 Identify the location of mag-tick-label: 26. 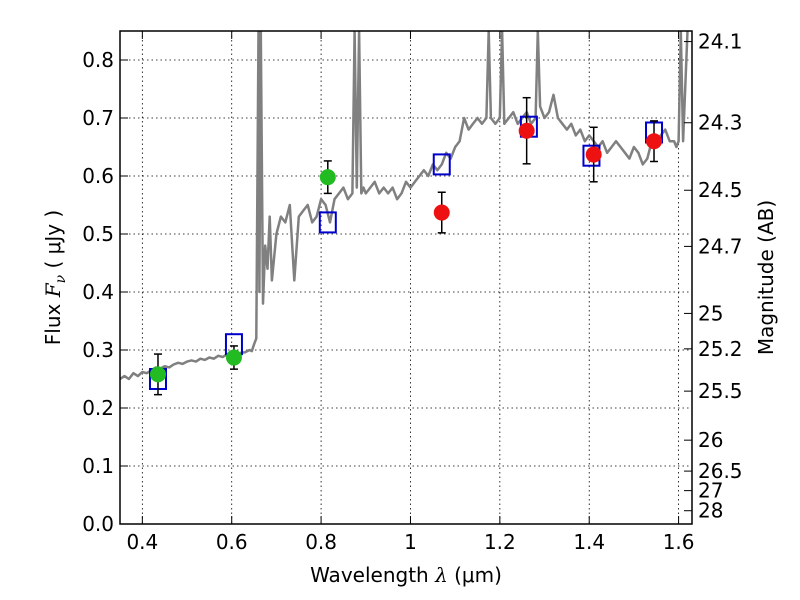
(710, 440).